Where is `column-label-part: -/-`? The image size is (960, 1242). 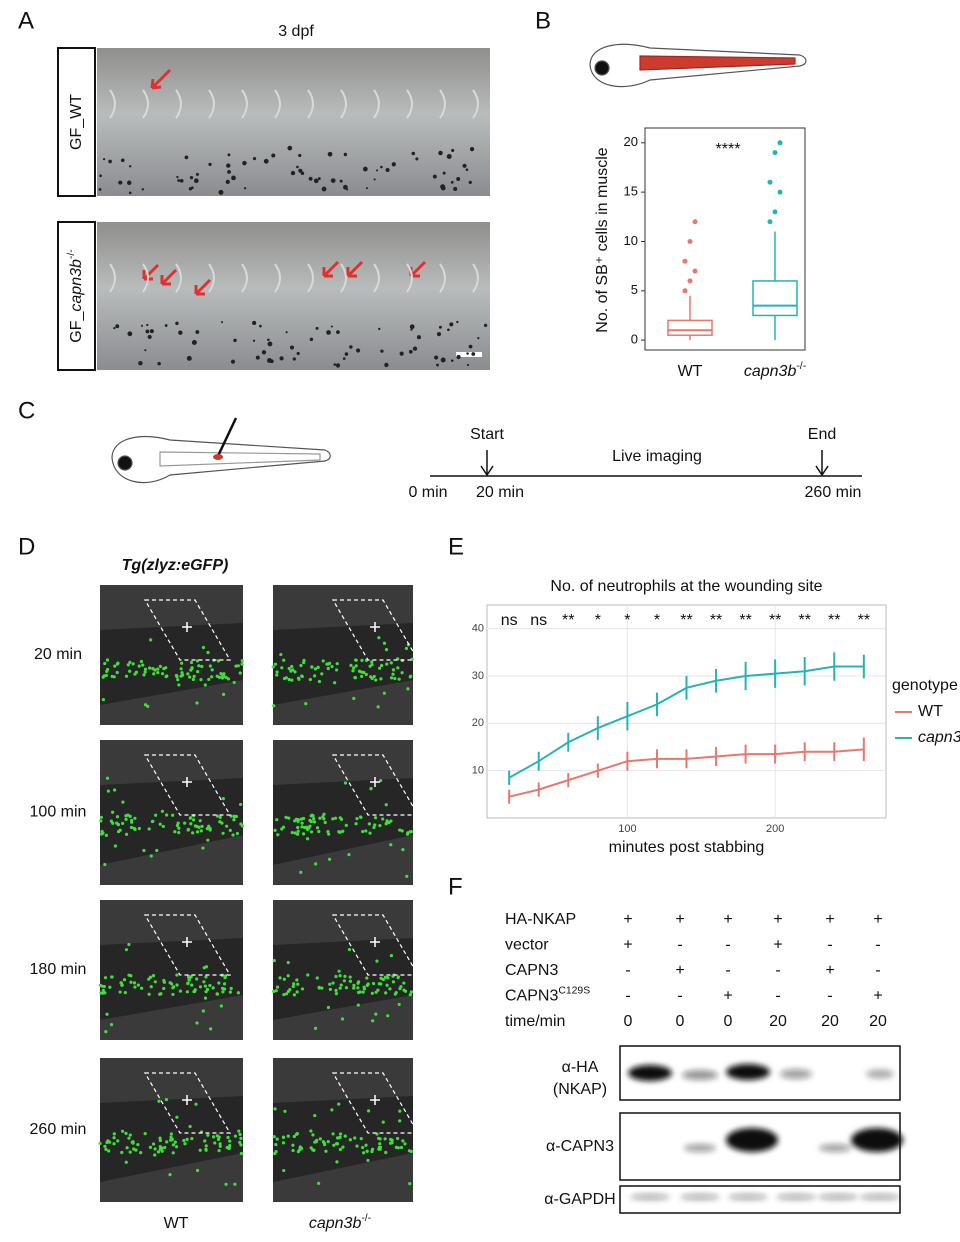 column-label-part: -/- is located at coordinates (366, 1218).